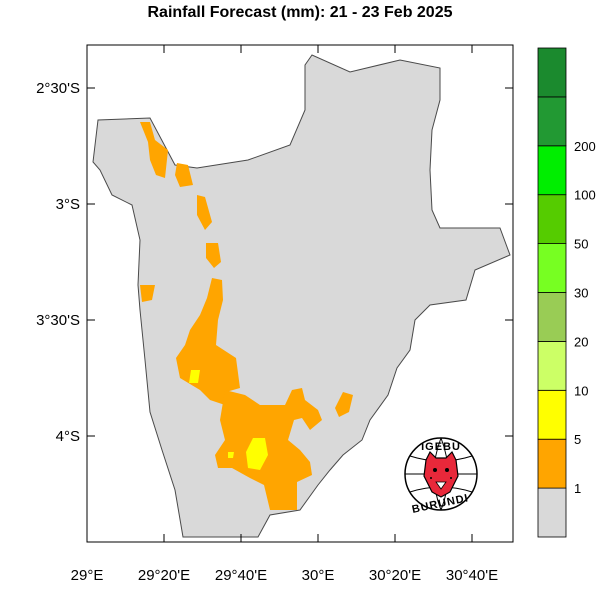  What do you see at coordinates (395, 575) in the screenshot?
I see `x-tick-label: 30°20'E` at bounding box center [395, 575].